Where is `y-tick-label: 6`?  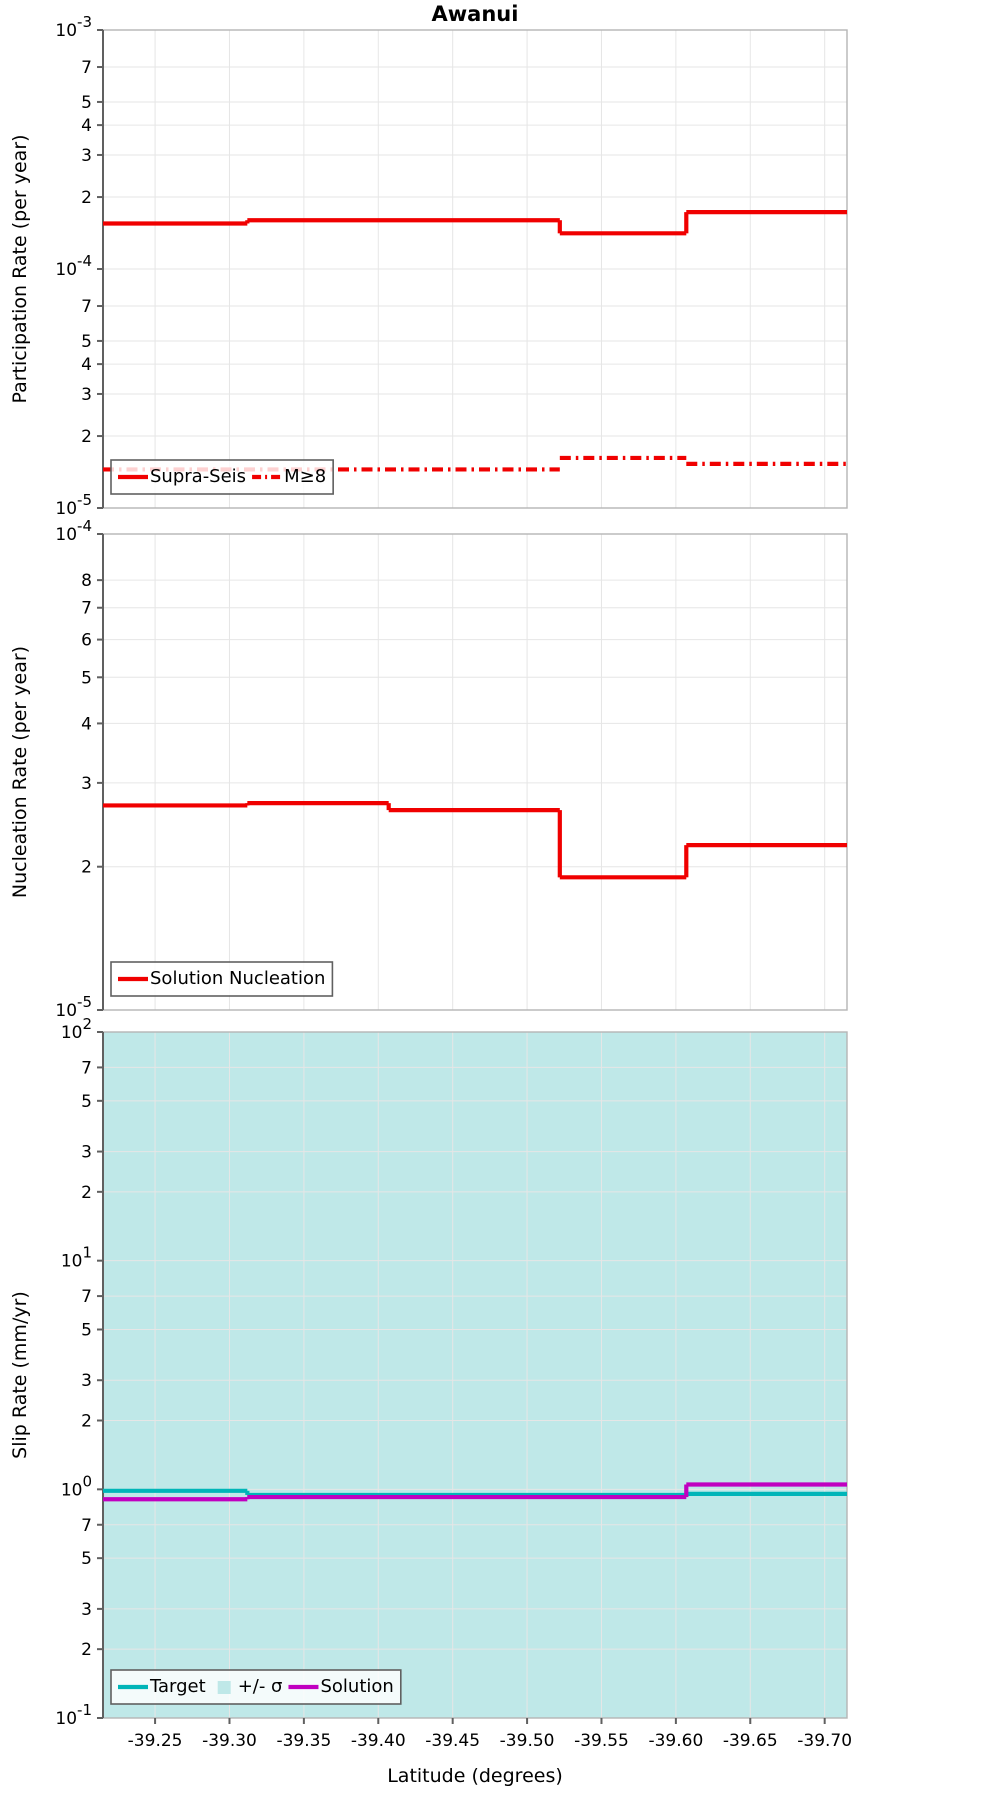 y-tick-label: 6 is located at coordinates (86, 641).